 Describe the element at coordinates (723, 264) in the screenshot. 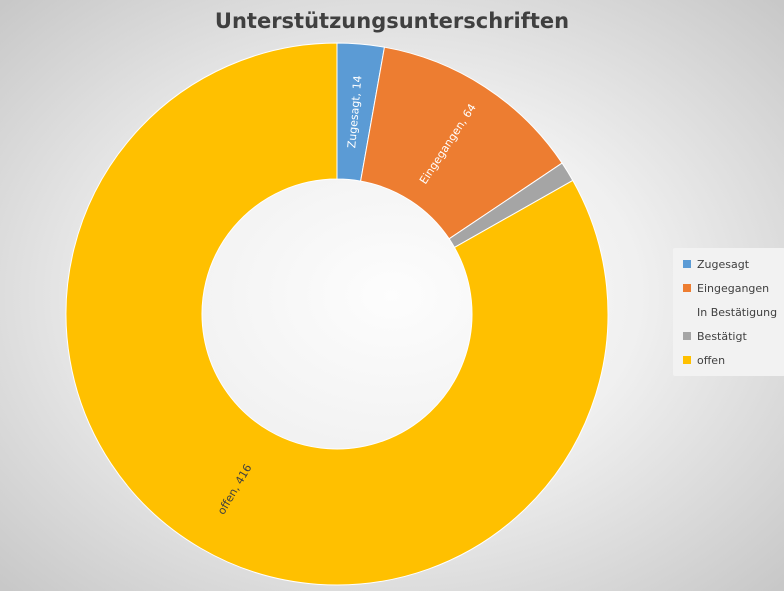

I see `legend-label: Zugesagt` at that location.